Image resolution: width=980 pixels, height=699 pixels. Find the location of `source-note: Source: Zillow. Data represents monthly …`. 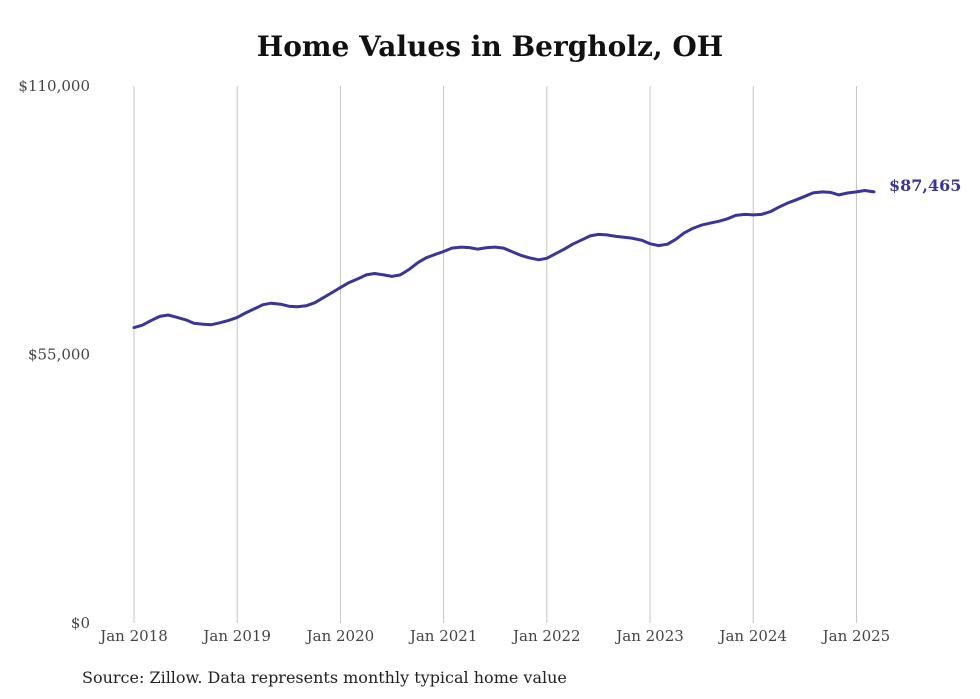

source-note: Source: Zillow. Data represents monthly … is located at coordinates (324, 677).